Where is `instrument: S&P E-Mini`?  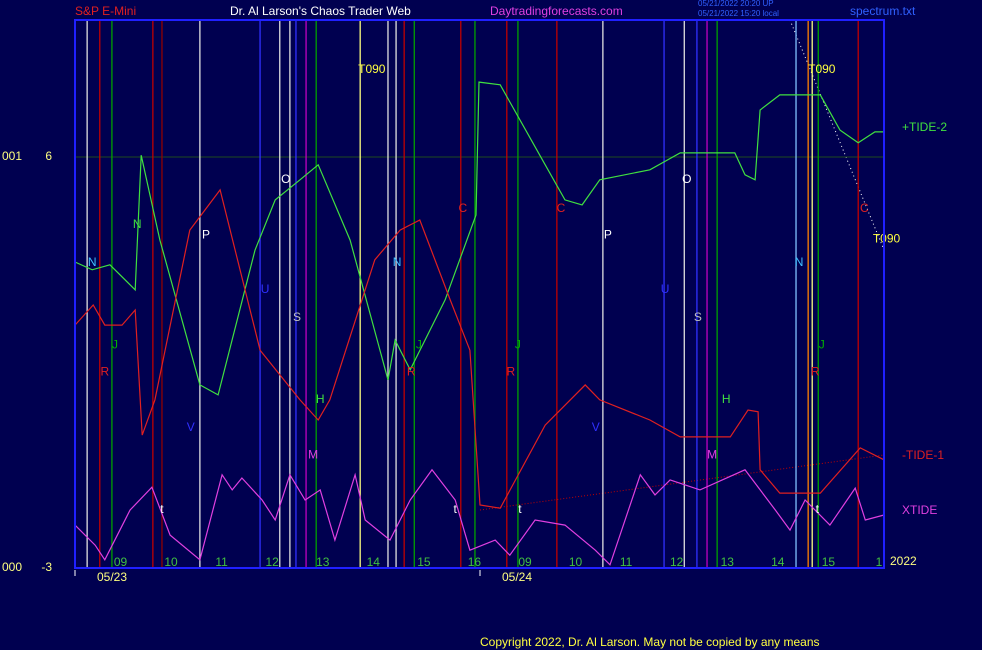 instrument: S&P E-Mini is located at coordinates (105, 11).